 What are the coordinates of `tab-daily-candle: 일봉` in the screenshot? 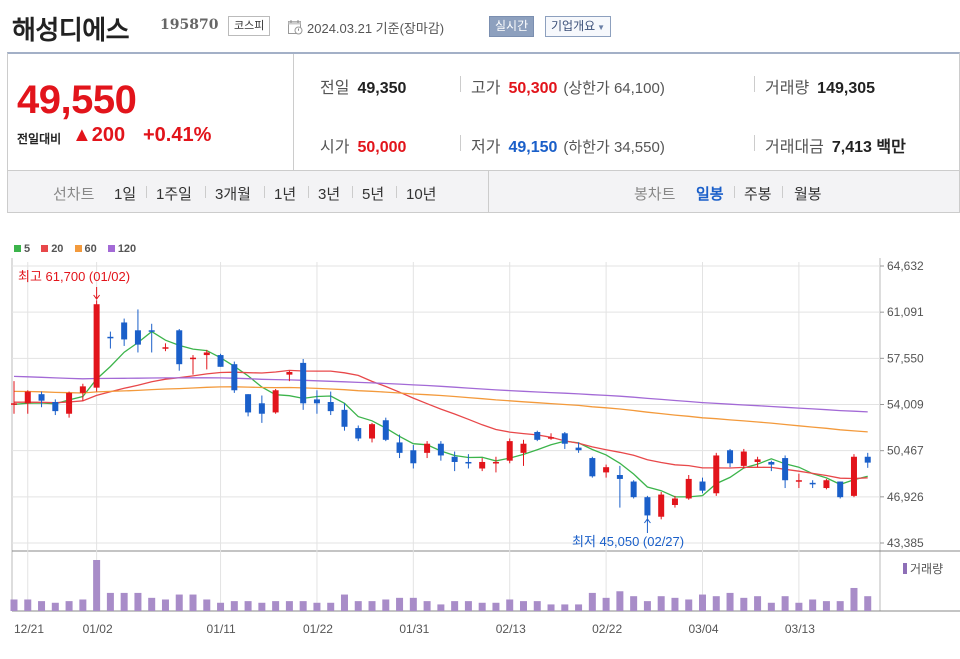 It's located at (710, 194).